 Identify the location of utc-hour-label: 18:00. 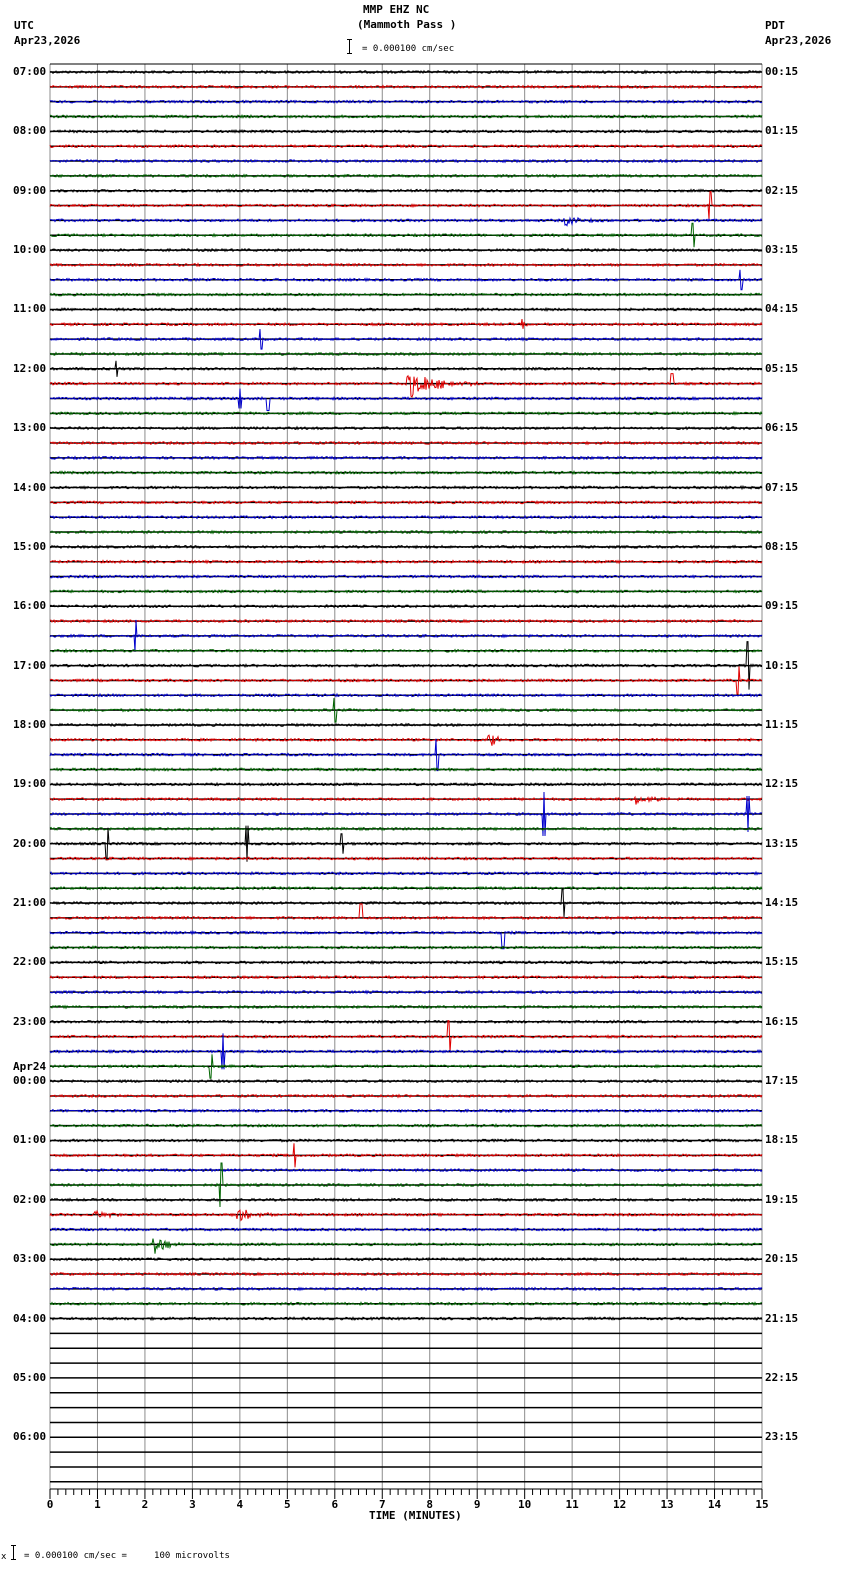
(30, 724).